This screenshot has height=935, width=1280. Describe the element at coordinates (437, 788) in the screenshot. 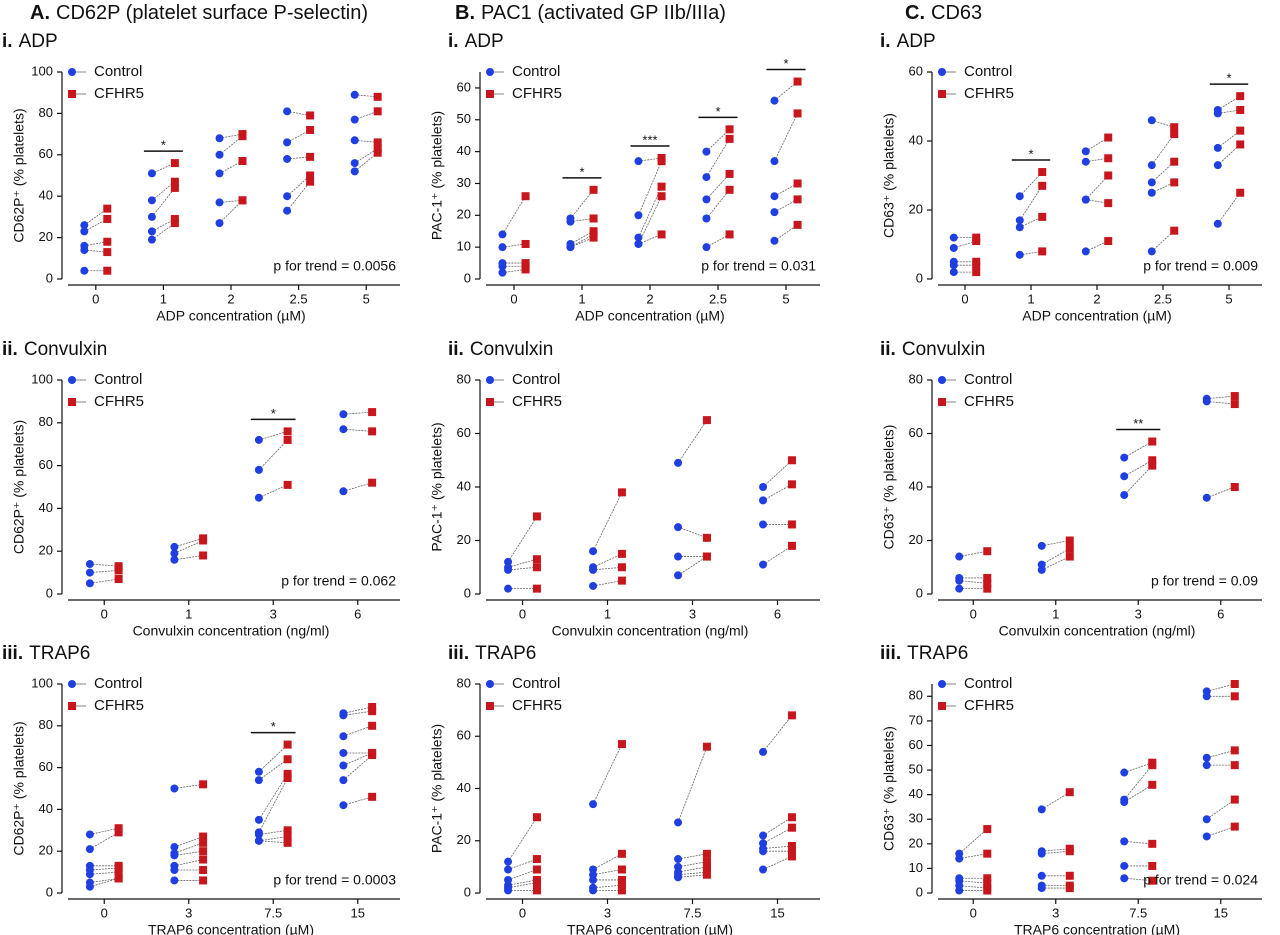

I see `y-axis-label: PAC-1⁺ (% platelets)` at that location.